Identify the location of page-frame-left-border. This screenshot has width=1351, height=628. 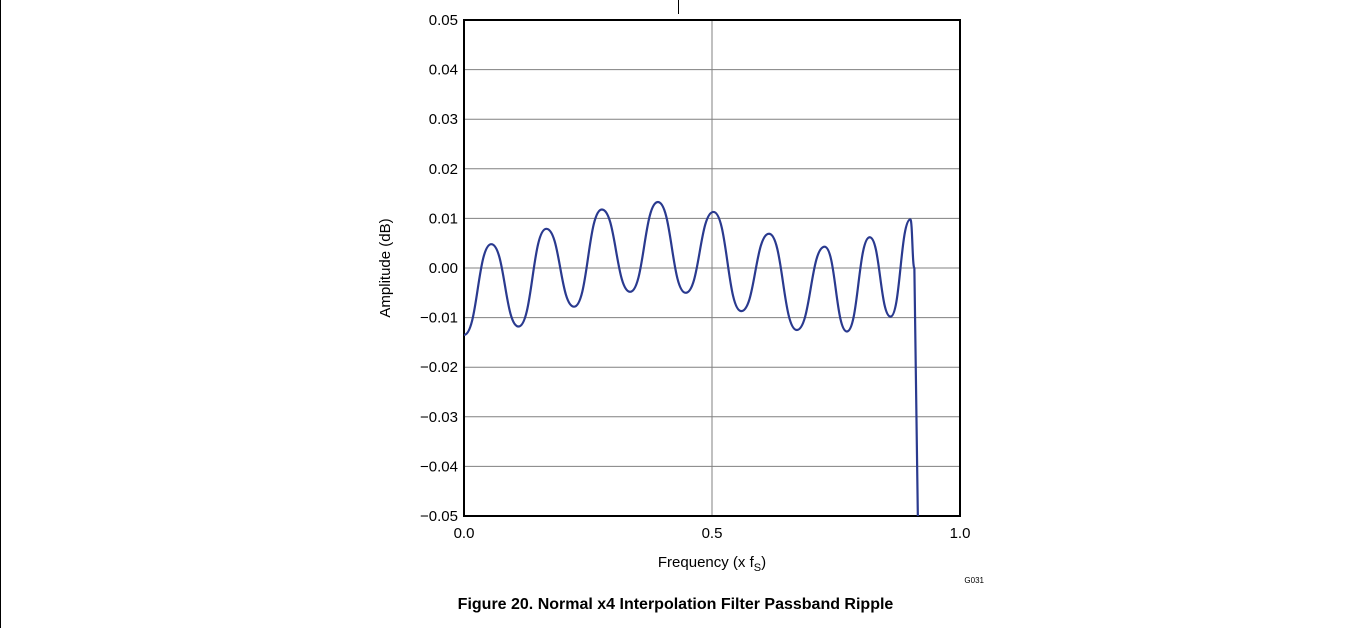
(0, 314).